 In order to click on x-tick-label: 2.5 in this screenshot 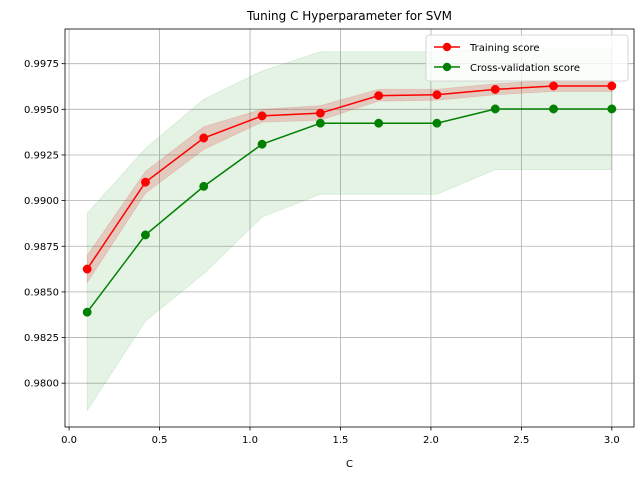, I will do `click(521, 440)`.